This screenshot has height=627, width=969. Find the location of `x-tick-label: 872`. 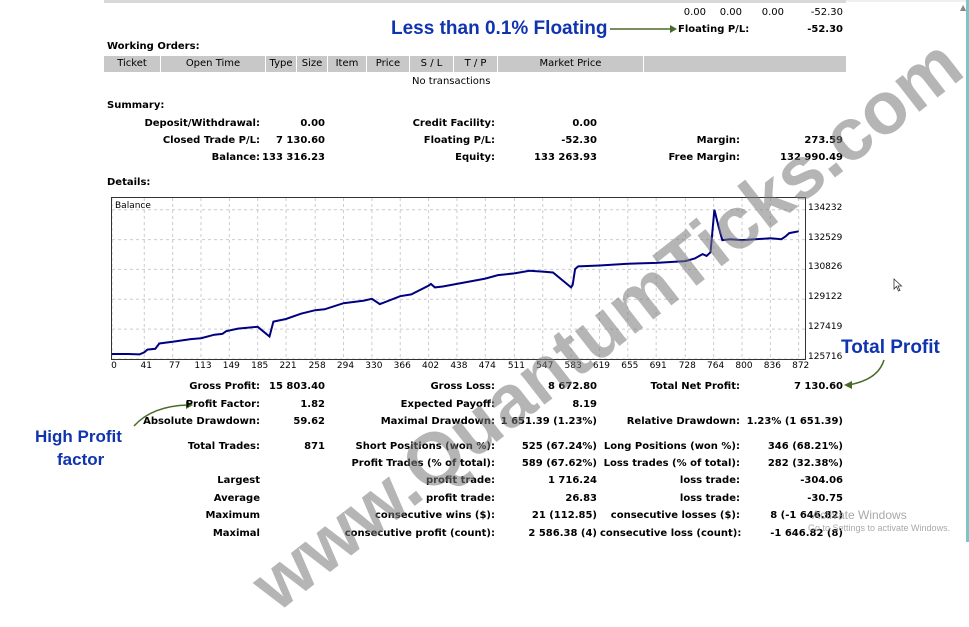

x-tick-label: 872 is located at coordinates (801, 366).